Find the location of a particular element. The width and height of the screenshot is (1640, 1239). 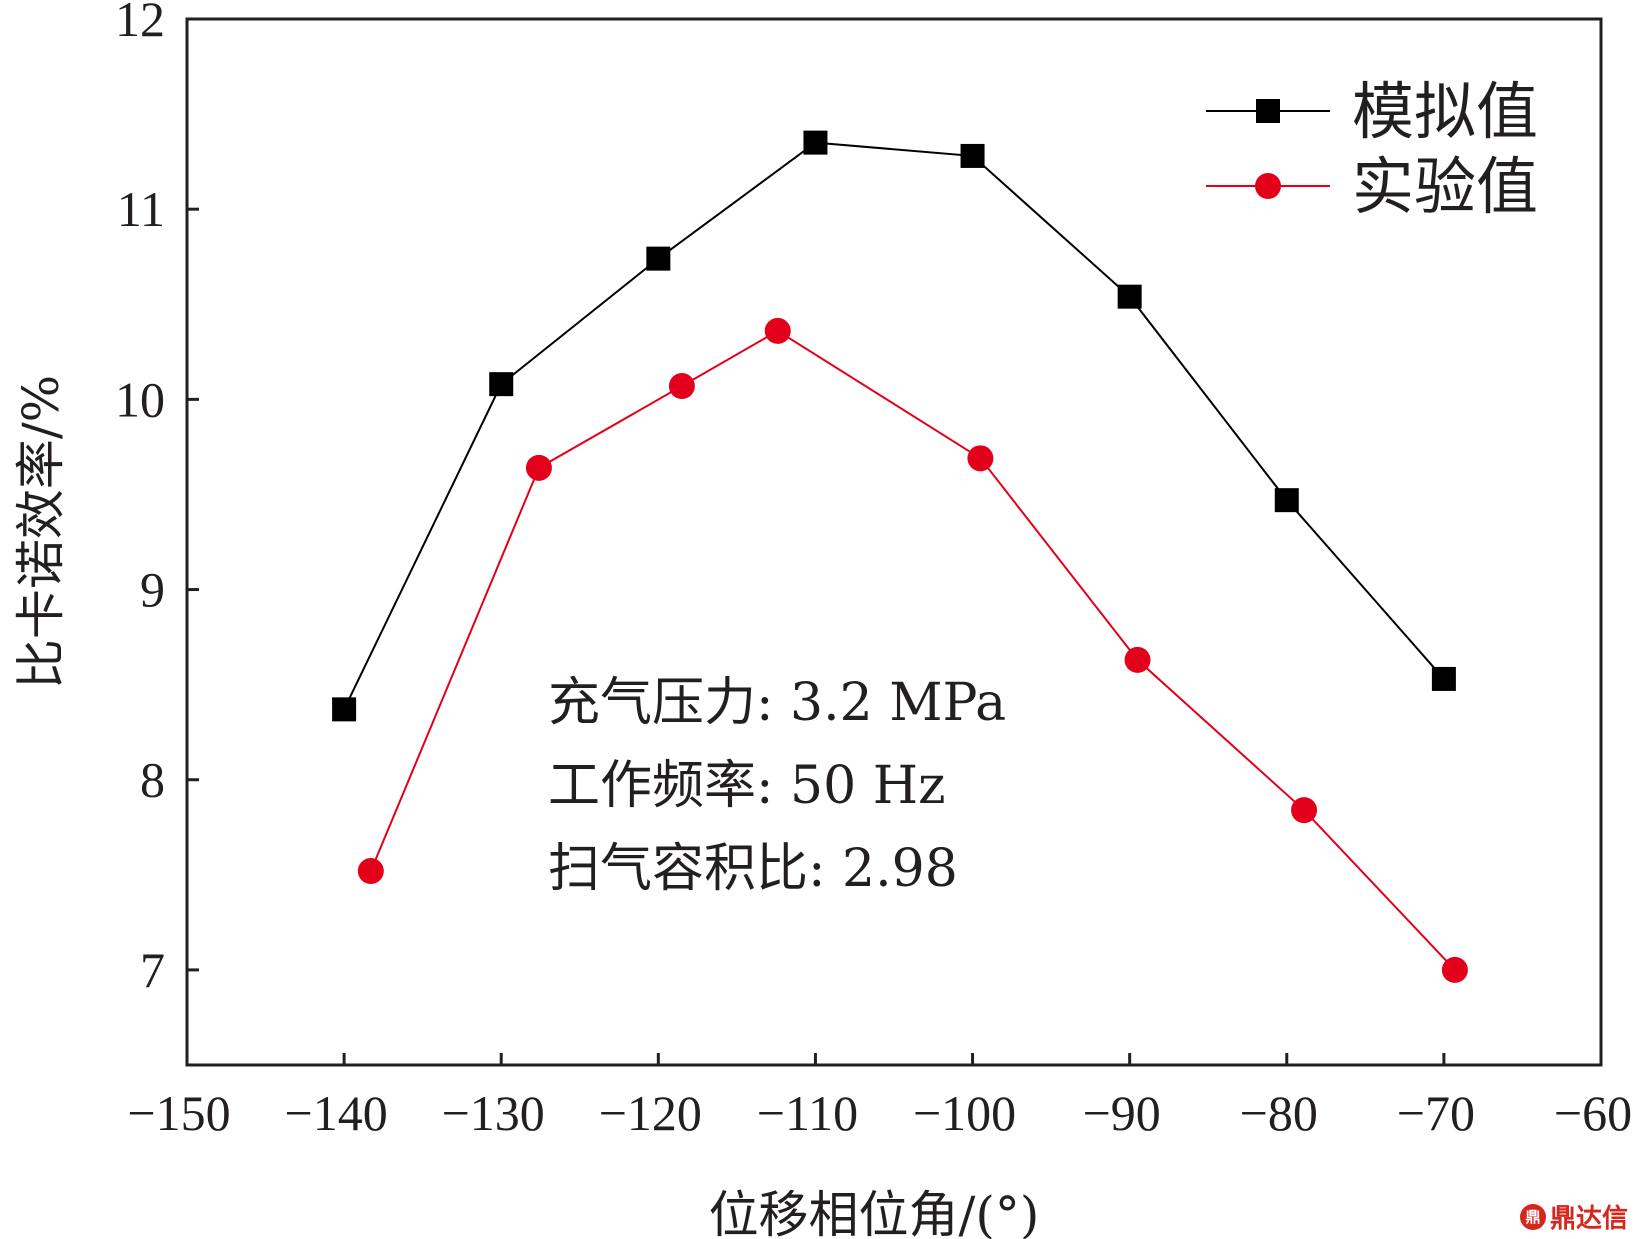

x-tick-label: −80 is located at coordinates (1279, 1113).